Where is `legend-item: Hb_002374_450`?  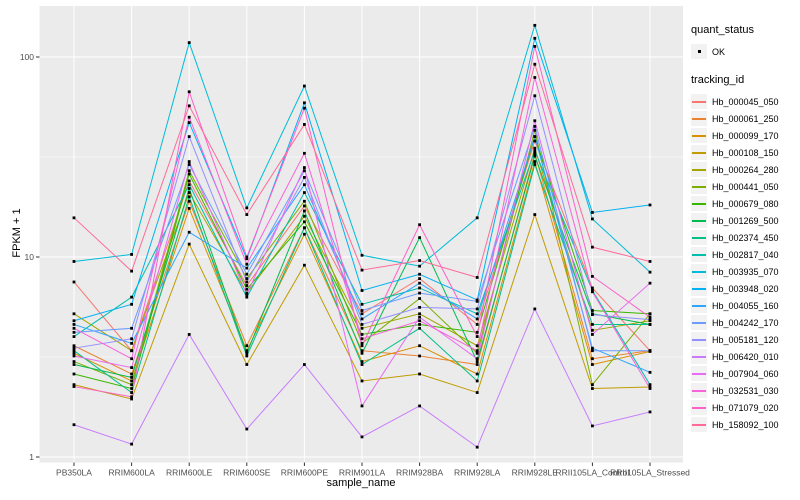
legend-item: Hb_002374_450 is located at coordinates (745, 237).